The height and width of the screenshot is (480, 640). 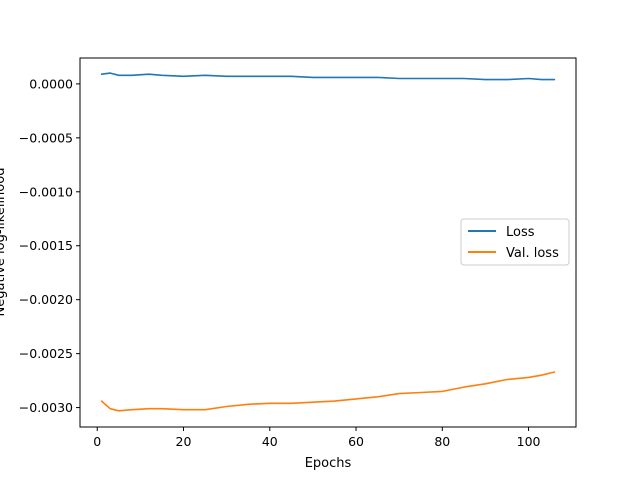 What do you see at coordinates (317, 438) in the screenshot?
I see `x-axis-ticks: 0 20 40 60 80 100` at bounding box center [317, 438].